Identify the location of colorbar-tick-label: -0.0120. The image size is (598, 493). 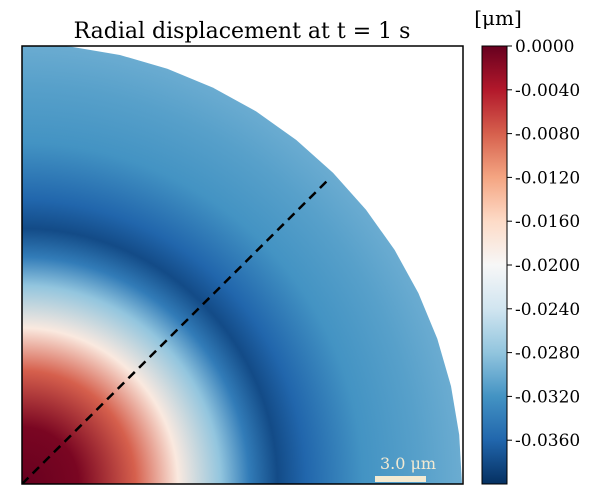
(547, 178).